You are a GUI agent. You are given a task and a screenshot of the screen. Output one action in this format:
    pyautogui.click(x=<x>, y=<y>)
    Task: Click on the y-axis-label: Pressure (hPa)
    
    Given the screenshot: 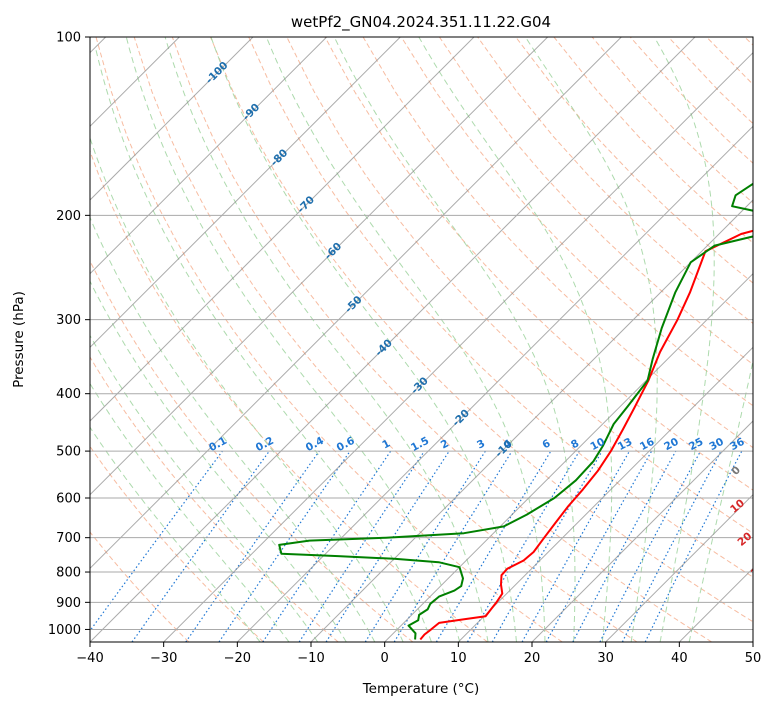 What is the action you would take?
    pyautogui.click(x=19, y=339)
    